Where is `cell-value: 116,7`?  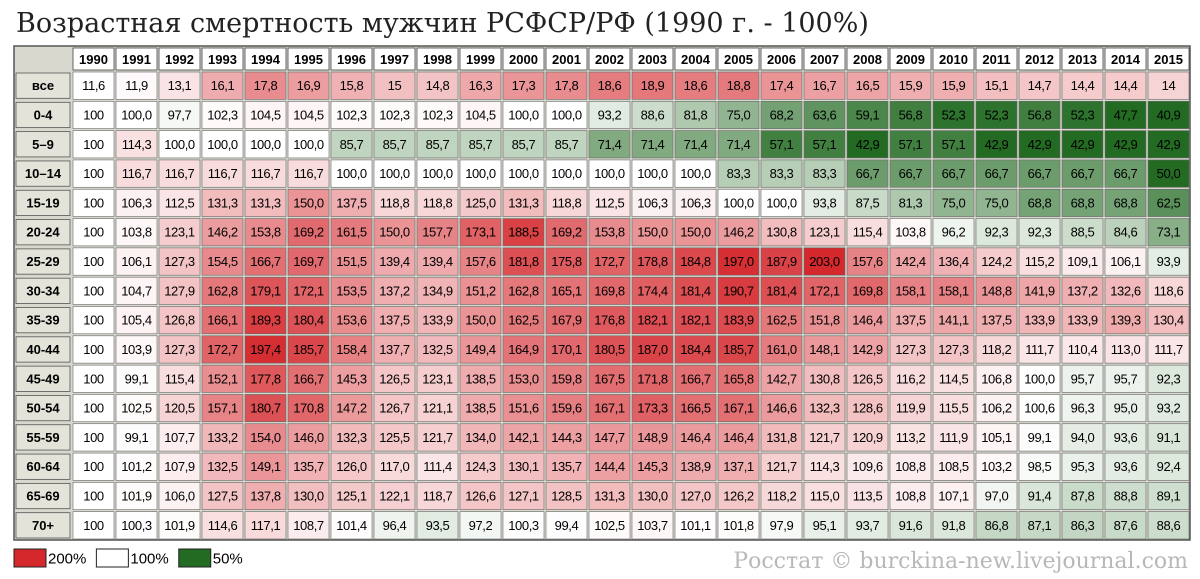
cell-value: 116,7 is located at coordinates (180, 173).